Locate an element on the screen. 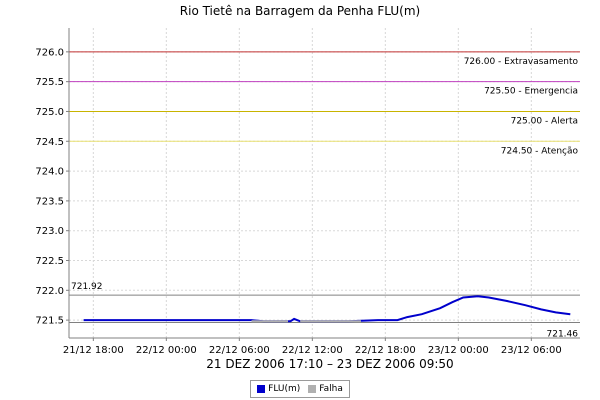 This screenshot has height=400, width=600. legend-label-flu: FLU(m) is located at coordinates (284, 389).